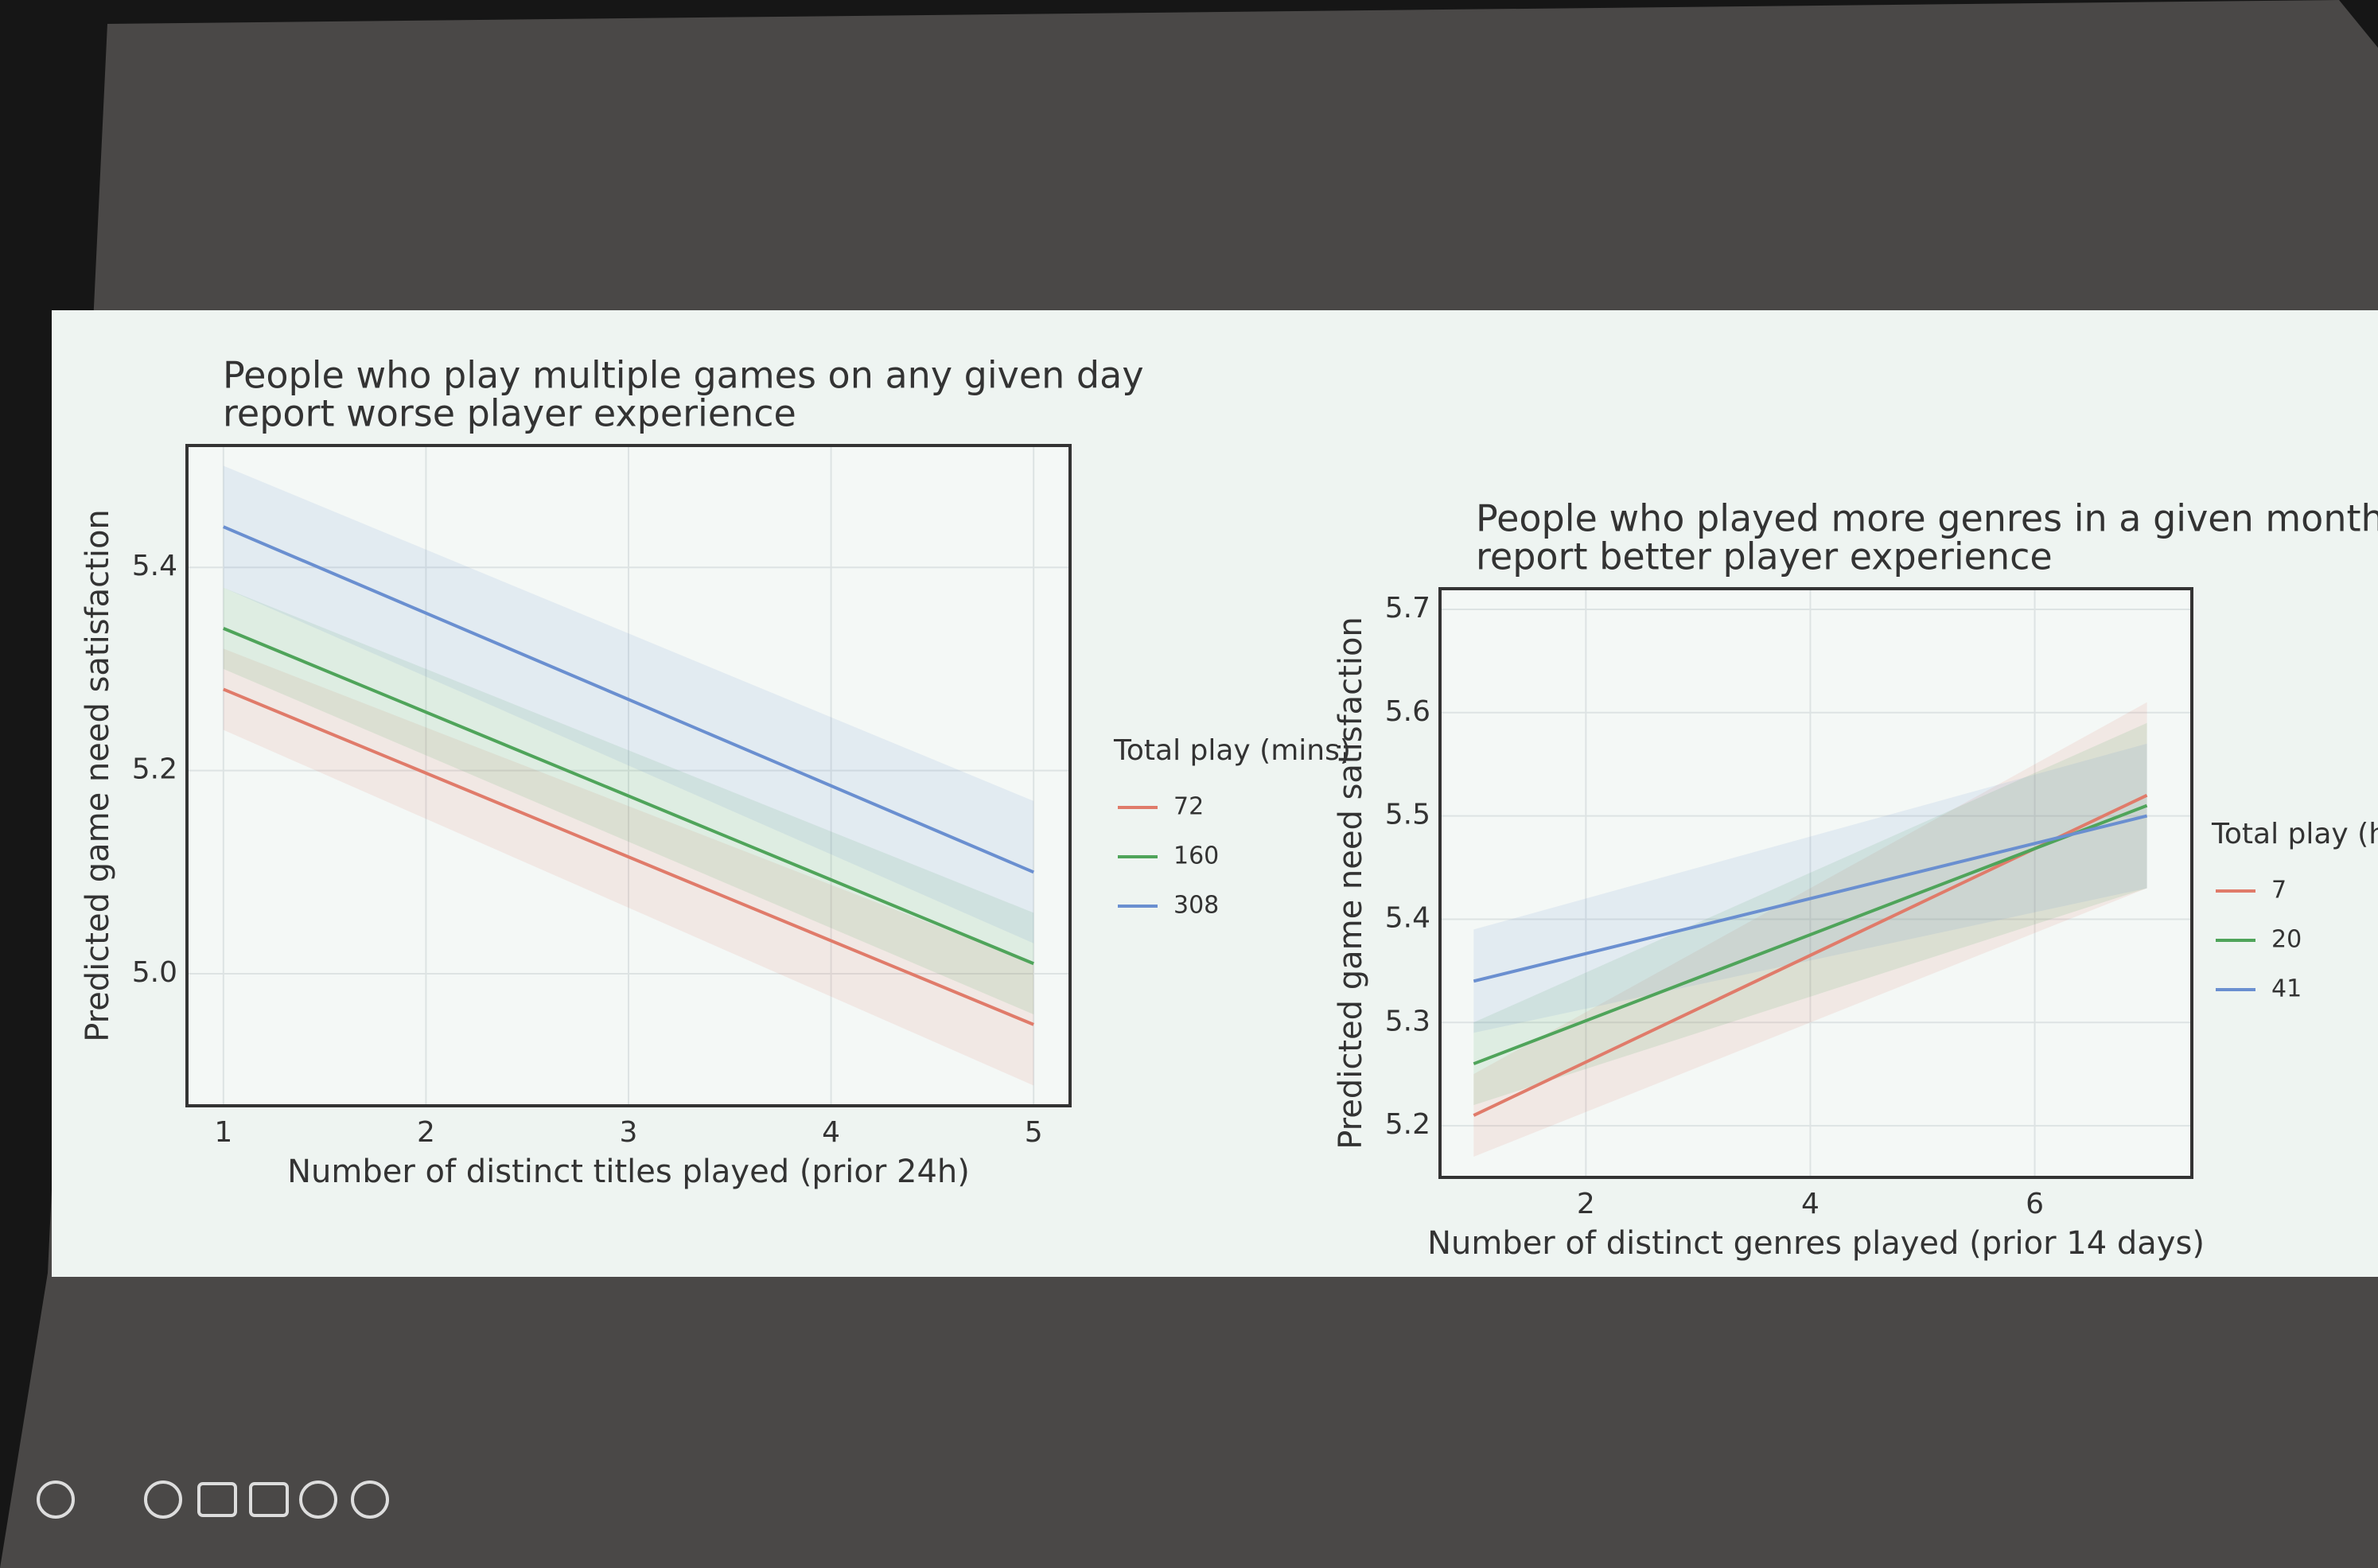 Image resolution: width=2378 pixels, height=1568 pixels. Describe the element at coordinates (629, 1132) in the screenshot. I see `x-tick-label: 3` at that location.